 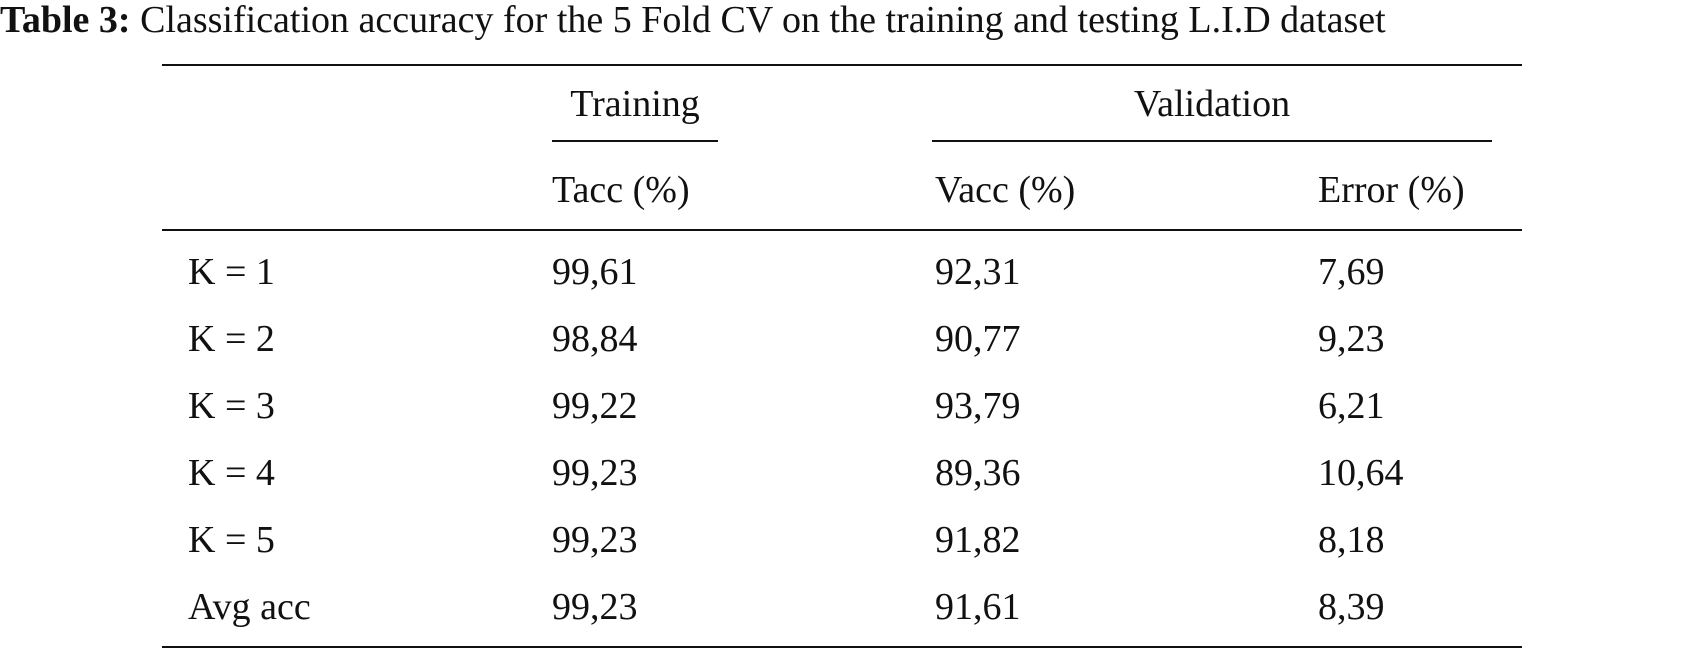 I want to click on row-label: K = 3, so click(x=231, y=406).